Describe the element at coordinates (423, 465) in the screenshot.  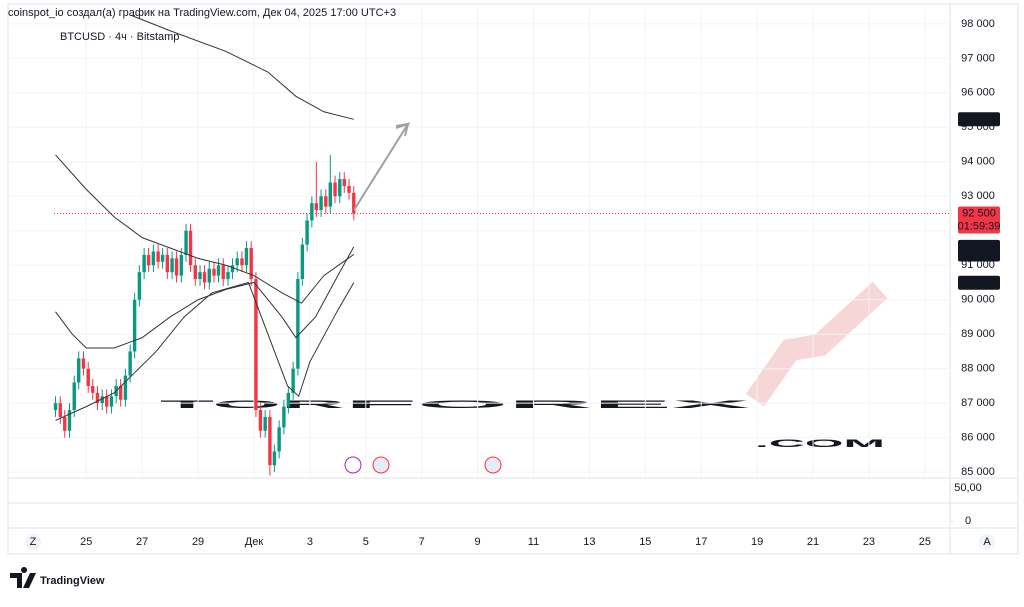
I see `event-icons` at that location.